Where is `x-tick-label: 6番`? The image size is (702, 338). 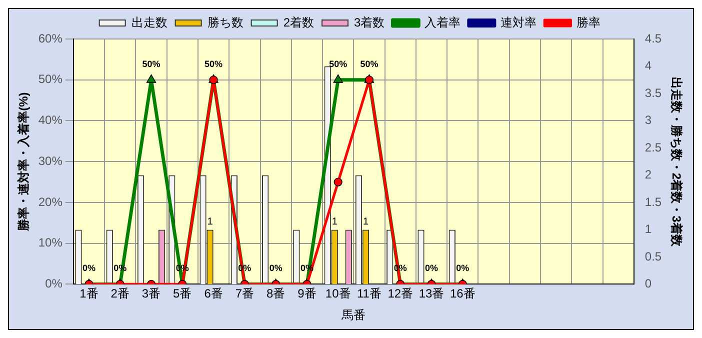
x-tick-label: 6番 is located at coordinates (213, 293).